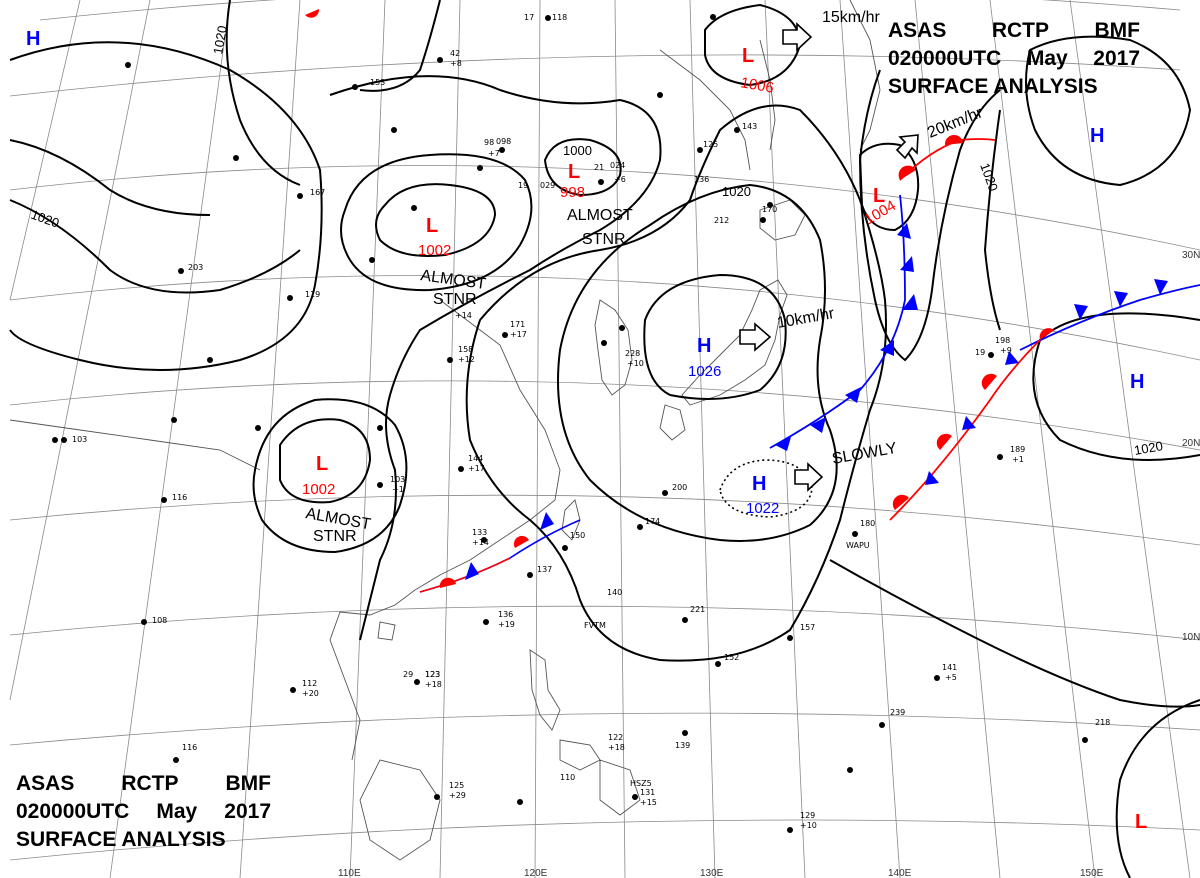  What do you see at coordinates (734, 342) in the screenshot?
I see `japan-honshu` at bounding box center [734, 342].